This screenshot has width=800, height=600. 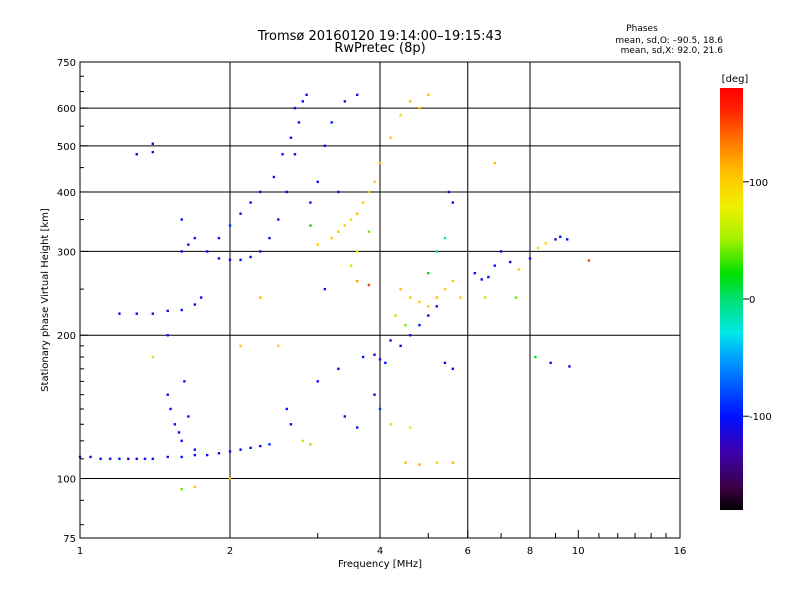 I want to click on y-axis-ticks: 75 100 200 300 400 500 600 750, so click(x=72, y=301).